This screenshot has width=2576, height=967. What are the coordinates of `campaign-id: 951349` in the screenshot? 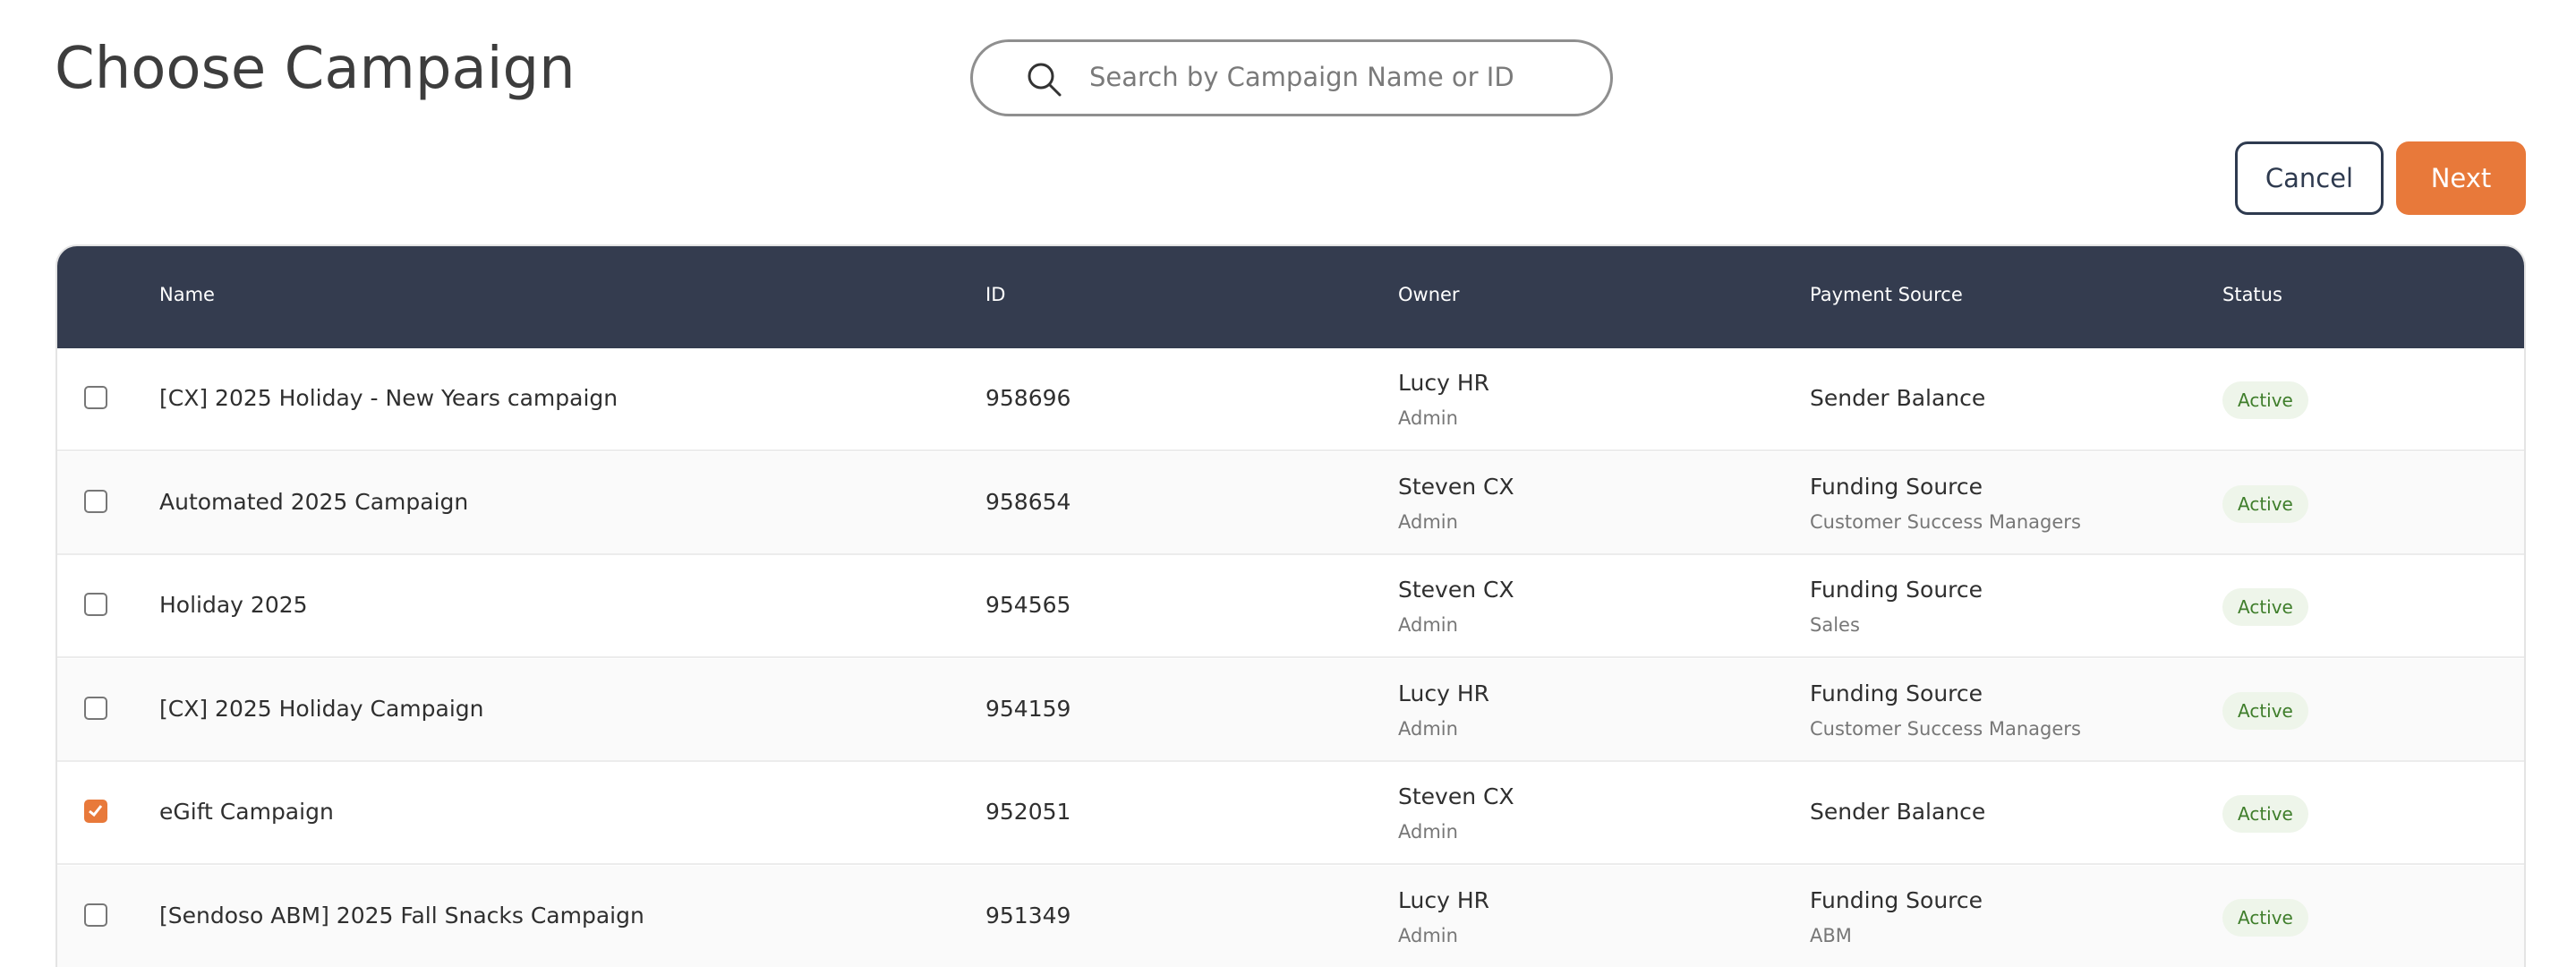 It's located at (1028, 915).